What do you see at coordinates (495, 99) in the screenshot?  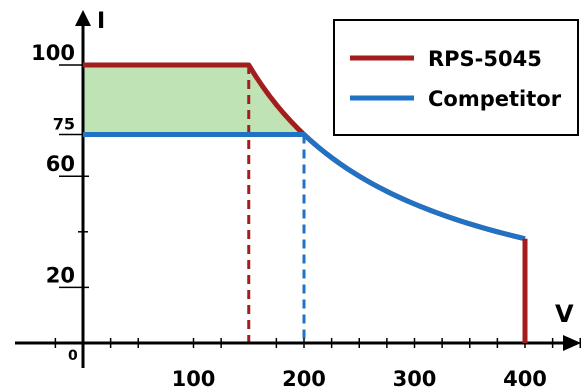 I see `legend-label-competitor: Competitor` at bounding box center [495, 99].